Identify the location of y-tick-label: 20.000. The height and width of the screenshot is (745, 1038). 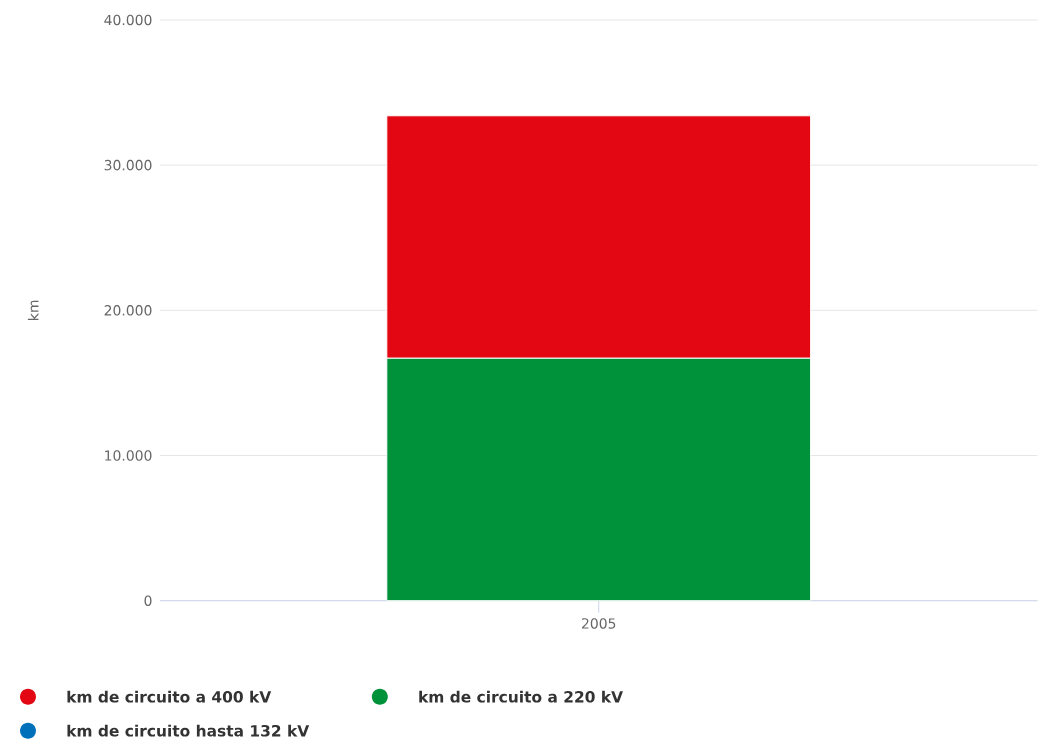
(128, 310).